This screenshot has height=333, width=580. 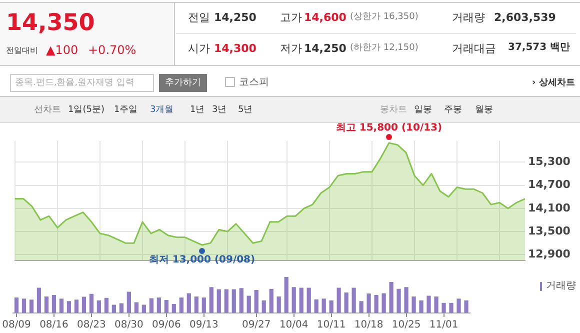 I want to click on x-tick-label: 11/01, so click(x=443, y=325).